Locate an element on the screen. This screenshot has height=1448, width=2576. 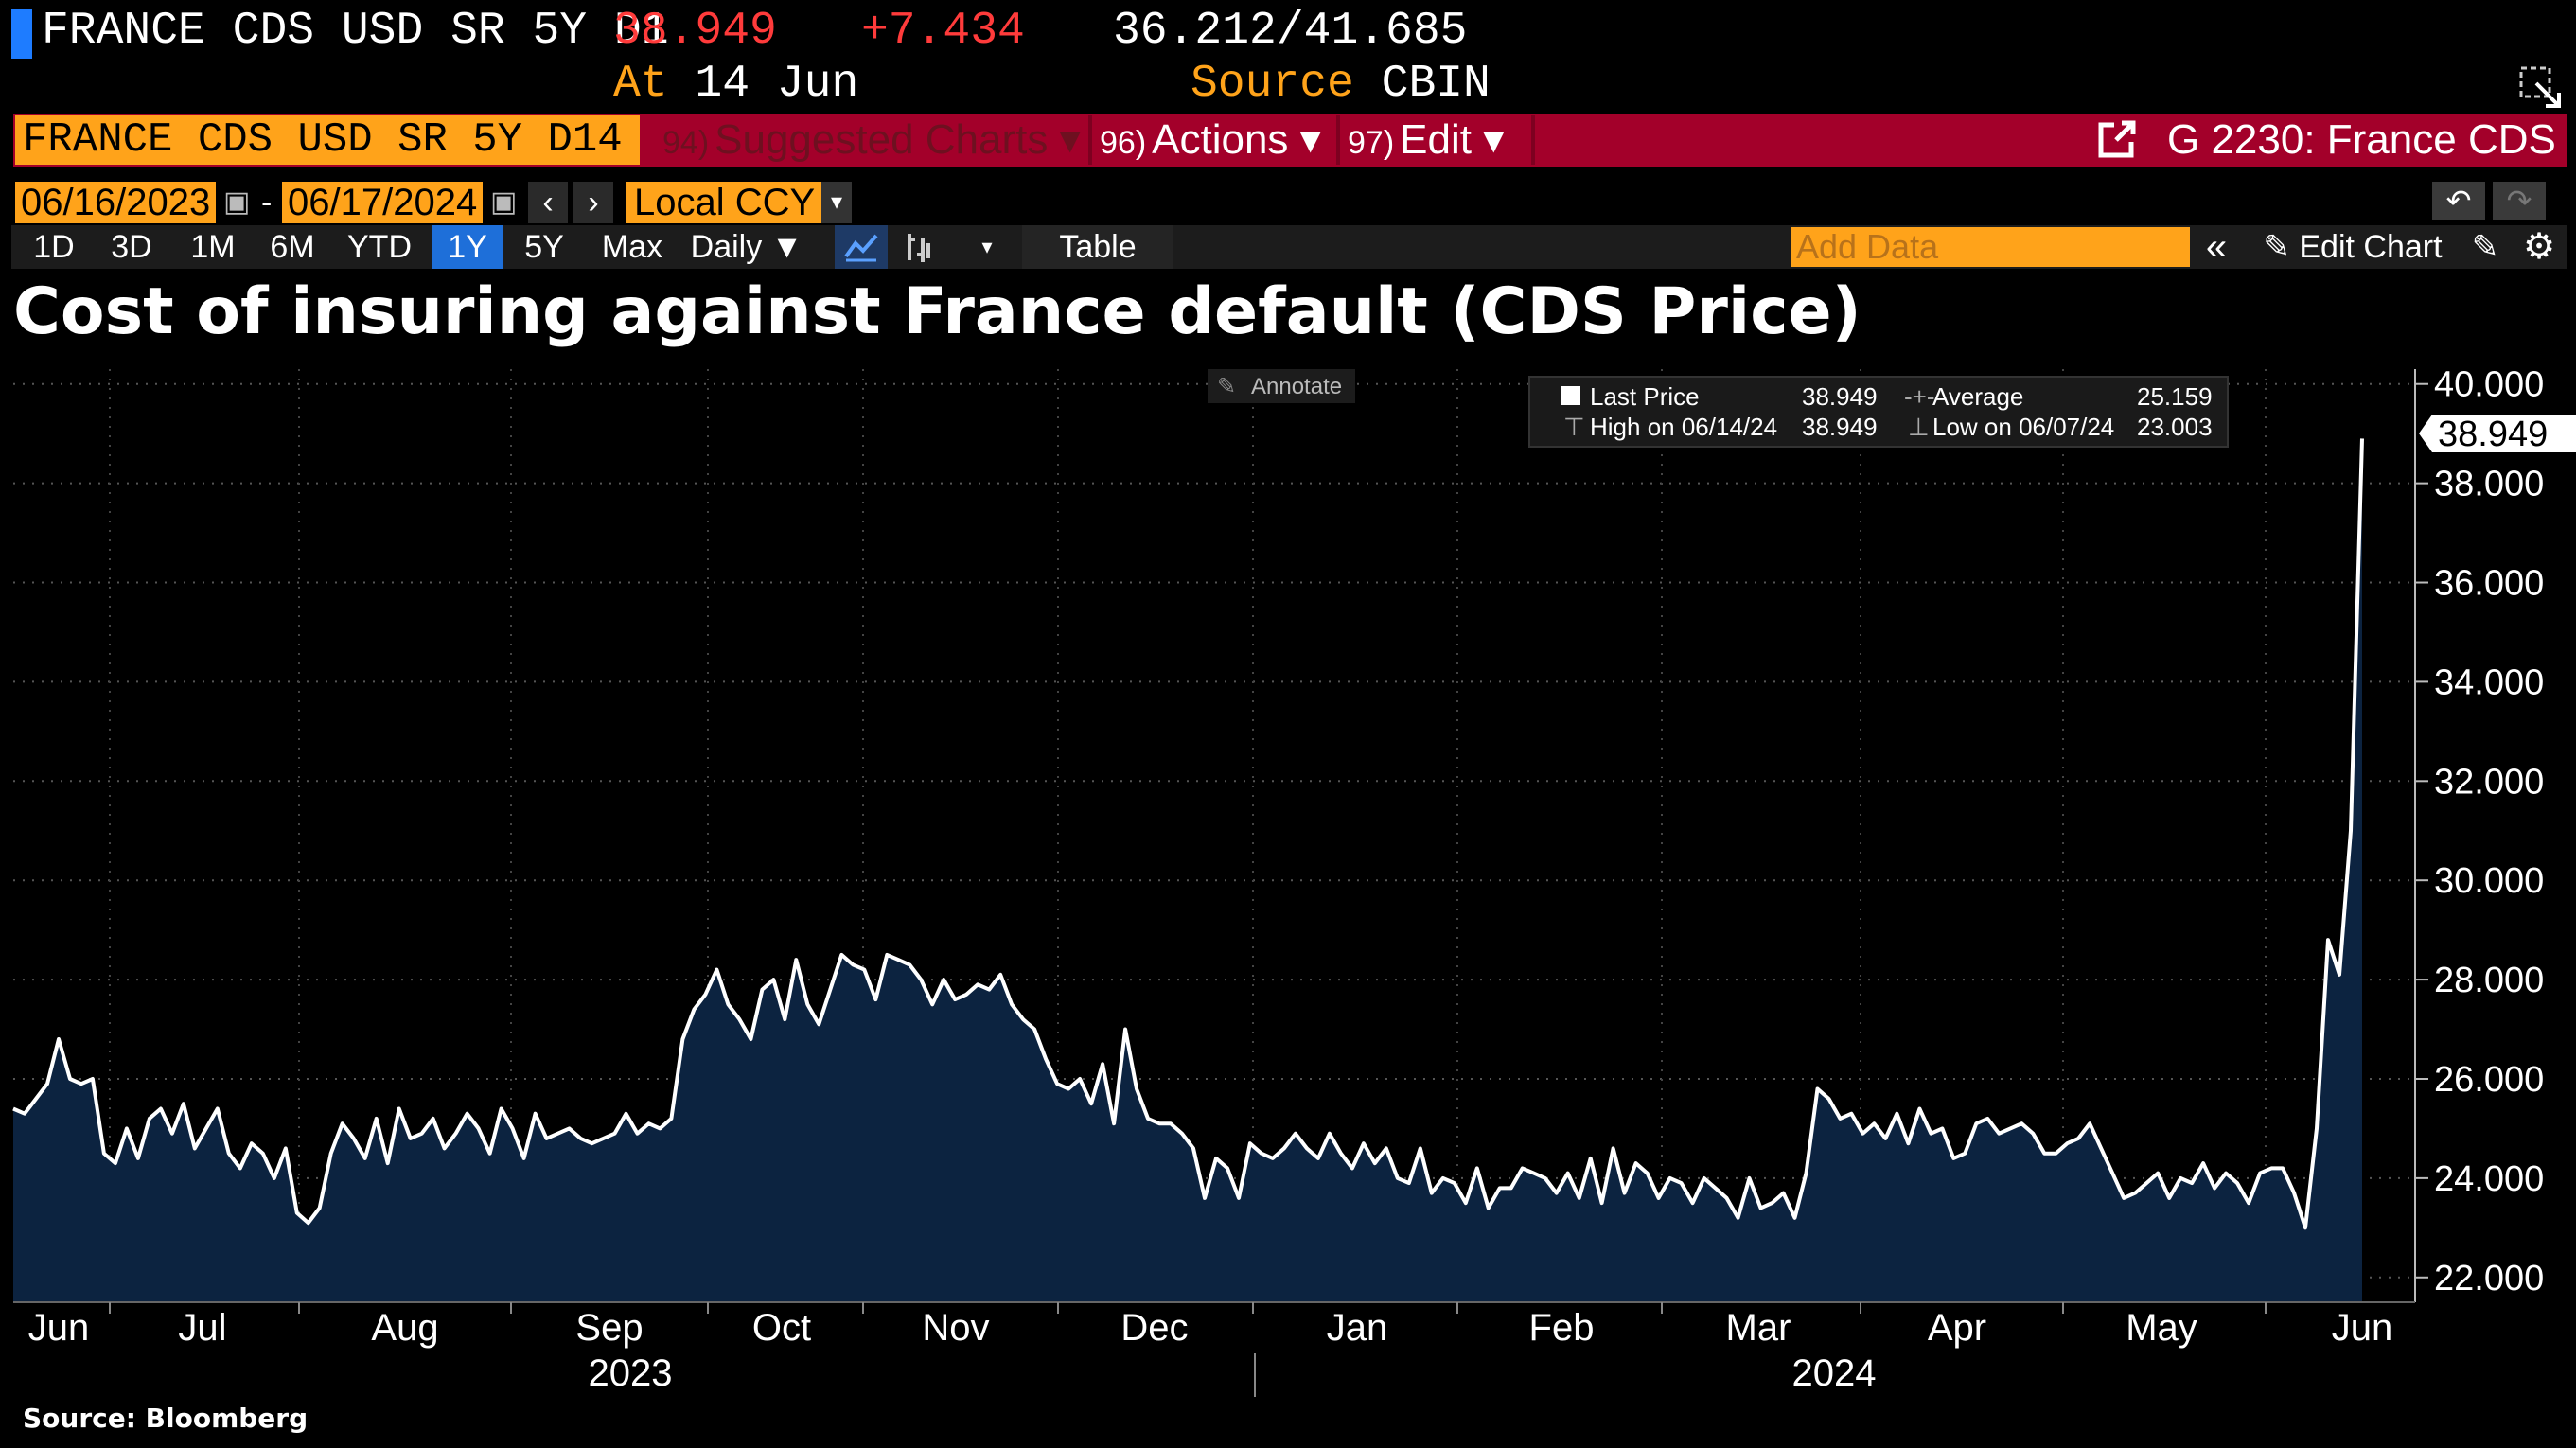
period-1d: 1D is located at coordinates (54, 247).